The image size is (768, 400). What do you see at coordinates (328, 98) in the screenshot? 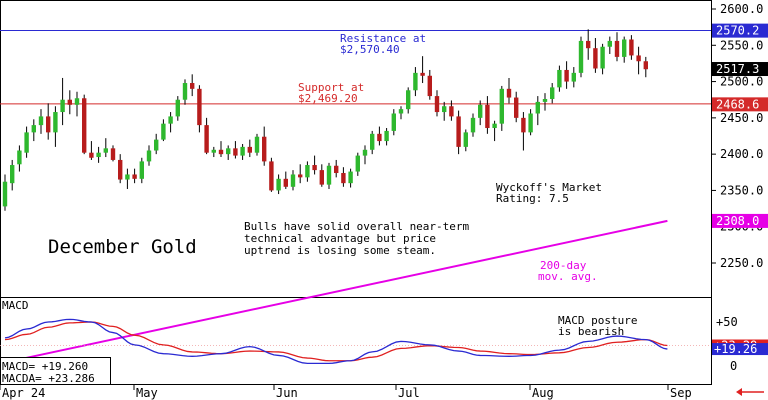
I see `support-annotation-line2: $2,469.20` at bounding box center [328, 98].